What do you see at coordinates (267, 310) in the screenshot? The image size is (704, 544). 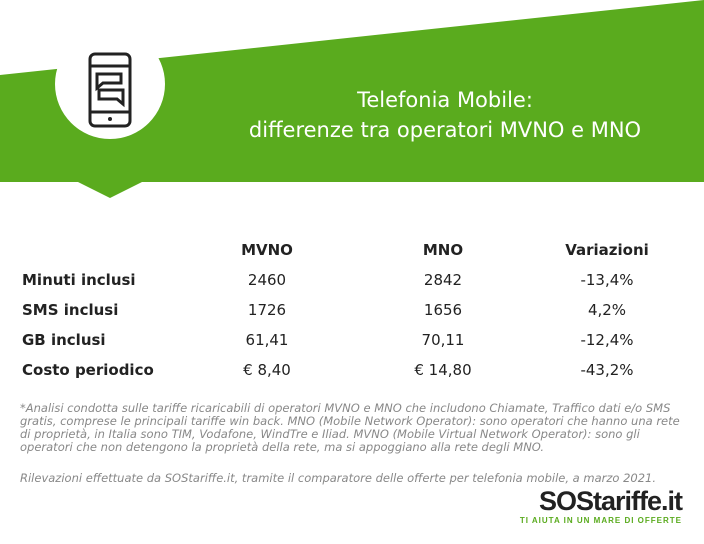 I see `table-cell: 1726` at bounding box center [267, 310].